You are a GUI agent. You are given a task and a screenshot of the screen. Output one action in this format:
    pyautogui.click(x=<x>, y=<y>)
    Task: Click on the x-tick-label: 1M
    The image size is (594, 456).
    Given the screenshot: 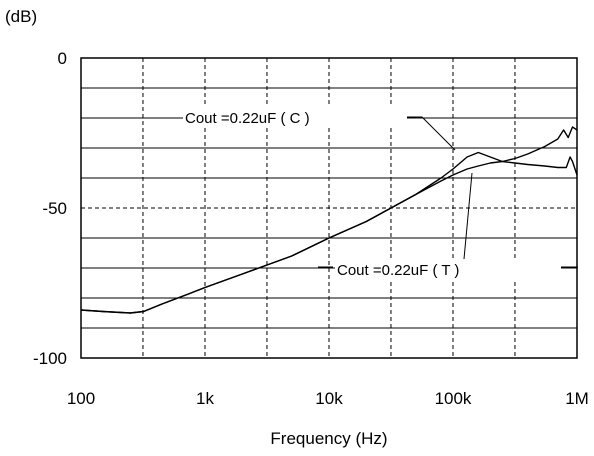 What is the action you would take?
    pyautogui.click(x=577, y=398)
    